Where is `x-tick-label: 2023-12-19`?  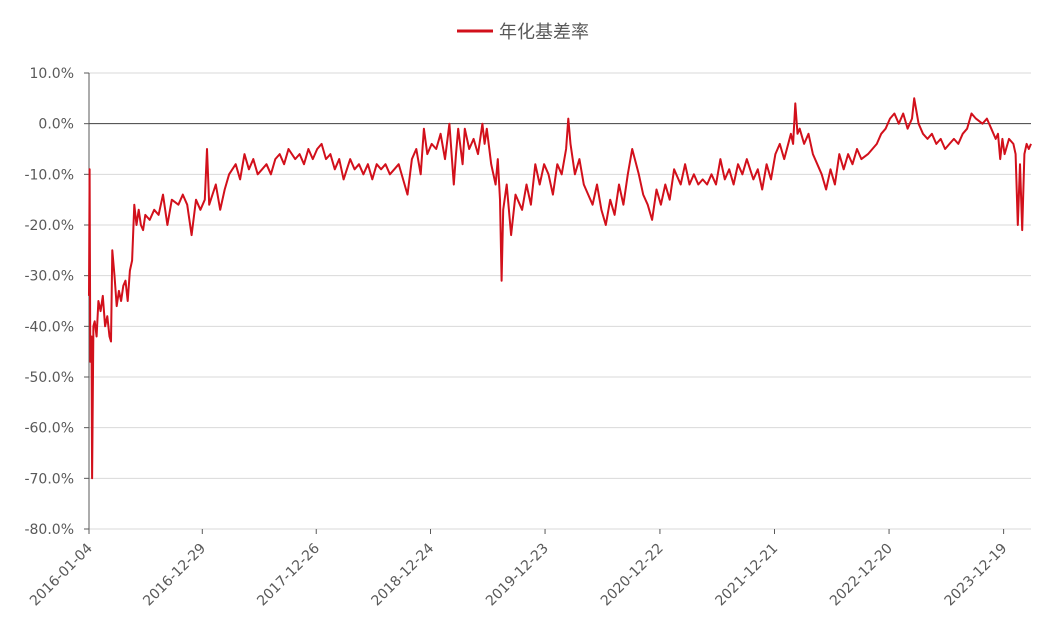 x-tick-label: 2023-12-19 is located at coordinates (976, 575).